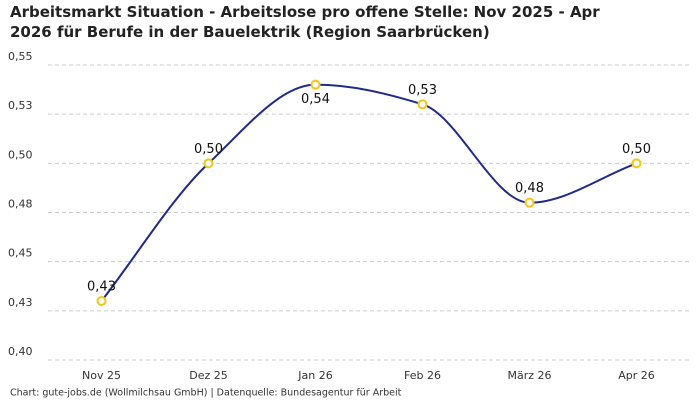 The height and width of the screenshot is (400, 700). What do you see at coordinates (20, 351) in the screenshot?
I see `y-tick-label: 0,40` at bounding box center [20, 351].